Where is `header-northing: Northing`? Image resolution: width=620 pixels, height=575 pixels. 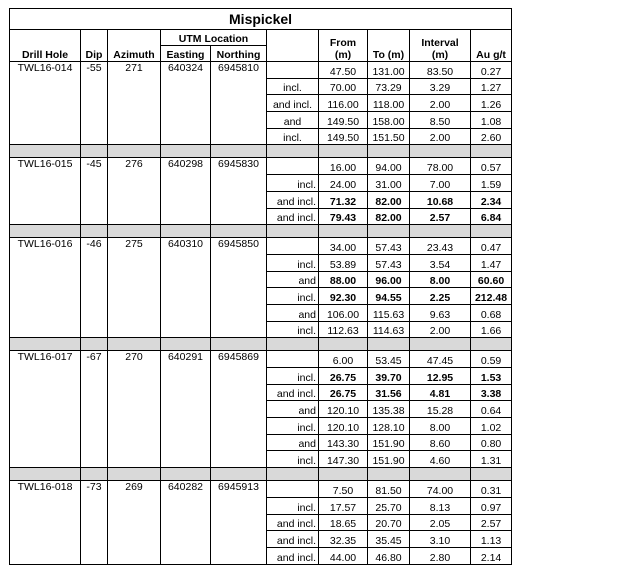
header-northing: Northing is located at coordinates (238, 53).